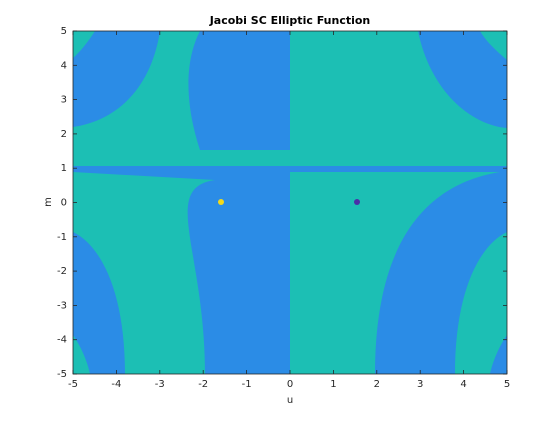 The width and height of the screenshot is (560, 424). I want to click on x-tick-label: 5, so click(507, 384).